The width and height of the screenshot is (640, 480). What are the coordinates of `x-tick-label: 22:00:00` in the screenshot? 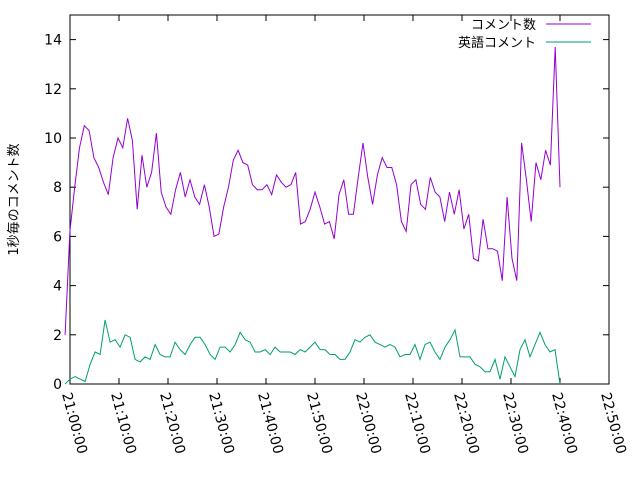 It's located at (368, 423).